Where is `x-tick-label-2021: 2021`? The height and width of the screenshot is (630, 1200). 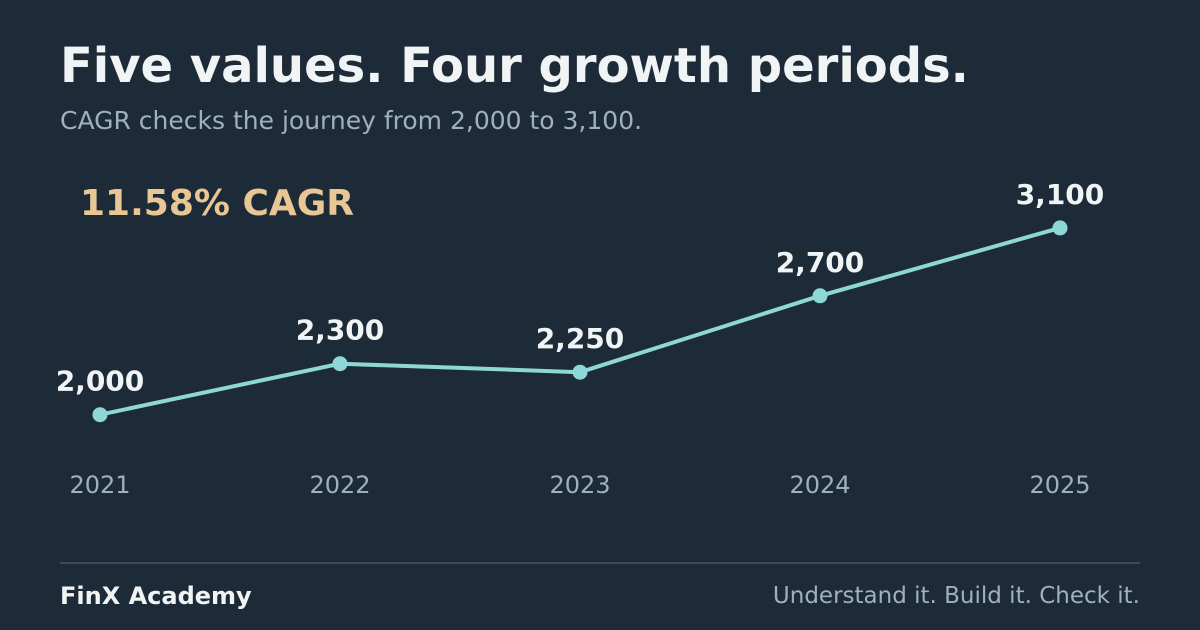
x-tick-label-2021: 2021 is located at coordinates (99, 485).